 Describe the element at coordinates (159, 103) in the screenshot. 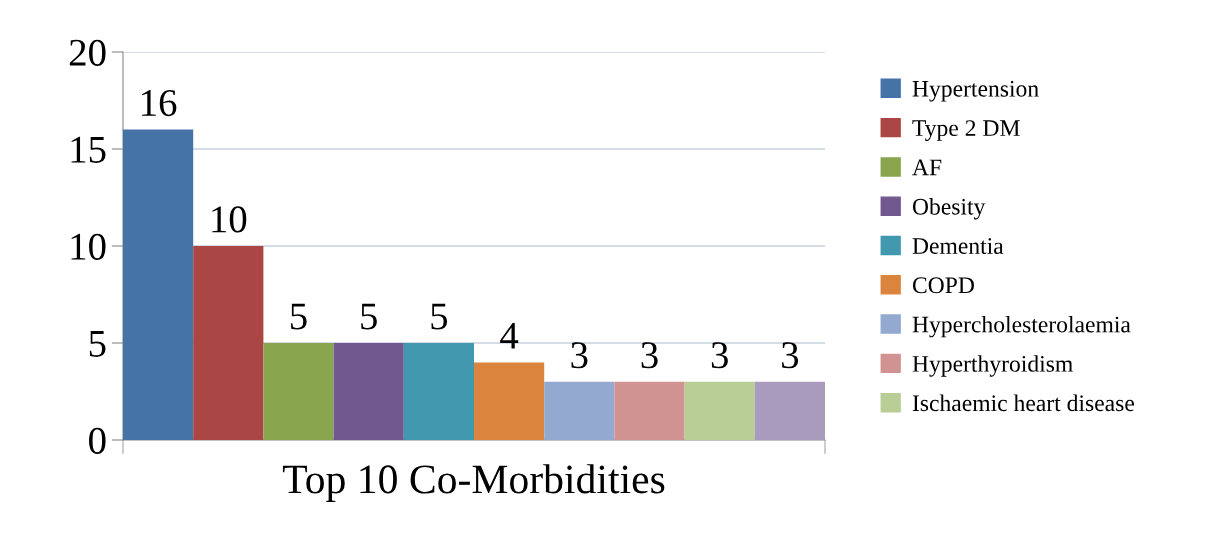

I see `data-label: 16` at that location.